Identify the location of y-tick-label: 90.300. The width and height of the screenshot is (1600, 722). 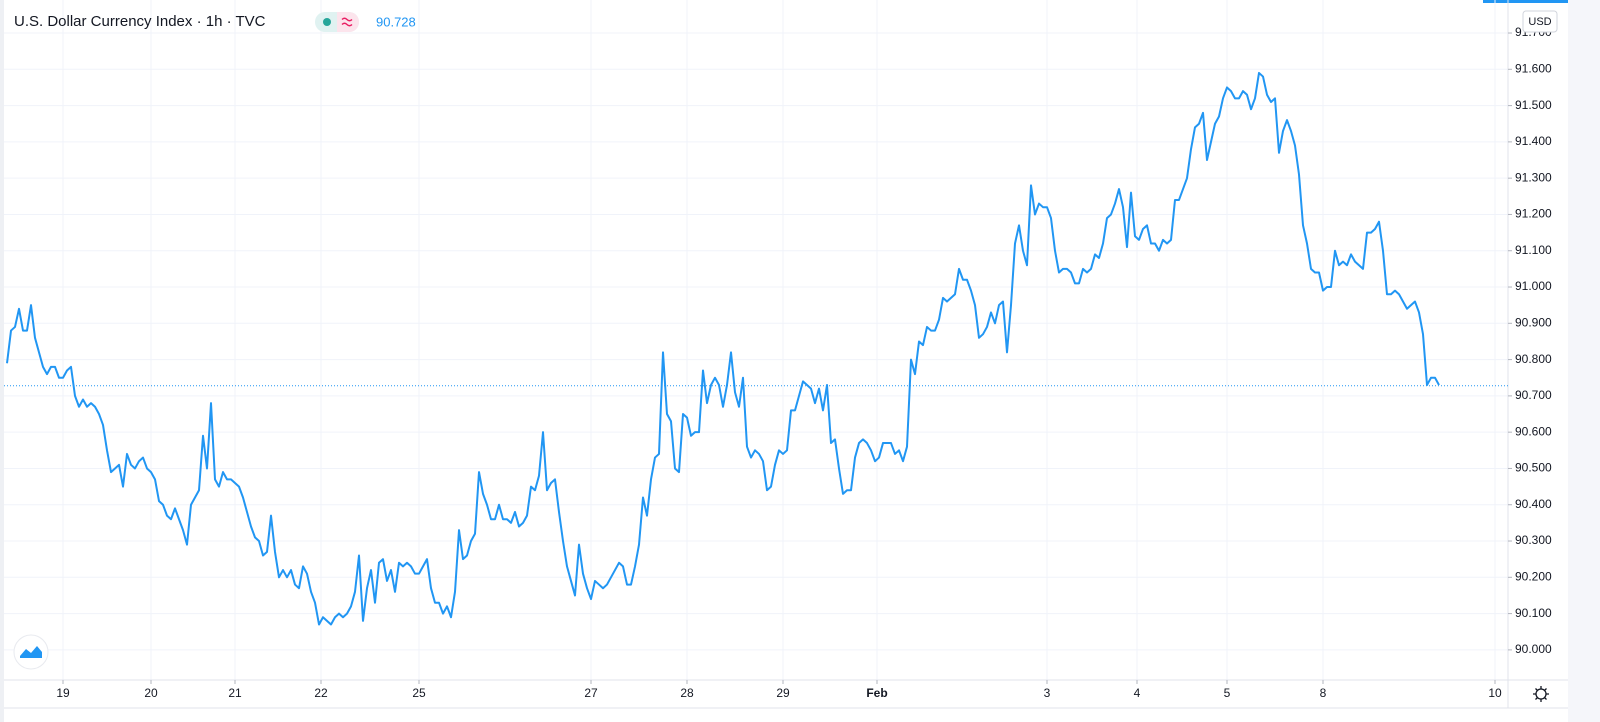
(1533, 540).